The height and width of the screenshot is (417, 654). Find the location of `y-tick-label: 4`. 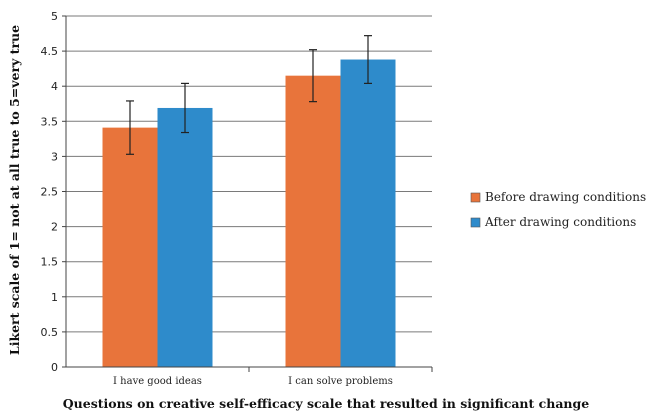

y-tick-label: 4 is located at coordinates (54, 86).